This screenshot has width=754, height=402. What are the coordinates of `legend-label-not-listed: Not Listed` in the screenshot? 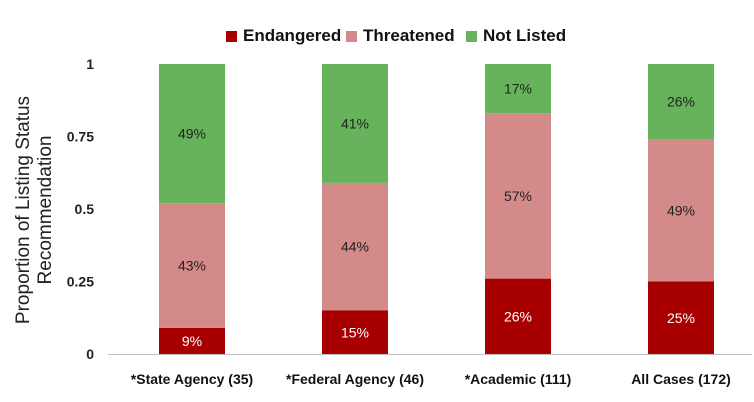 It's located at (525, 35).